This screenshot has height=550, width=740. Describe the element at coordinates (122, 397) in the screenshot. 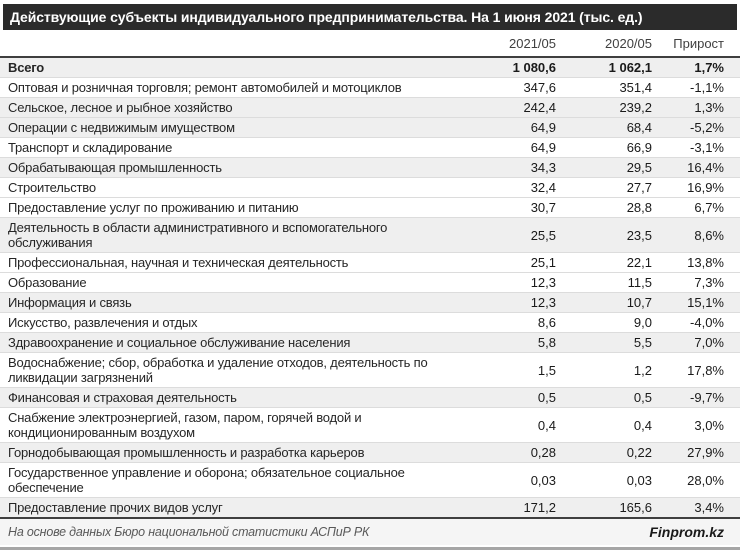

I see `row-label: Финансовая и страховая деятельность` at that location.